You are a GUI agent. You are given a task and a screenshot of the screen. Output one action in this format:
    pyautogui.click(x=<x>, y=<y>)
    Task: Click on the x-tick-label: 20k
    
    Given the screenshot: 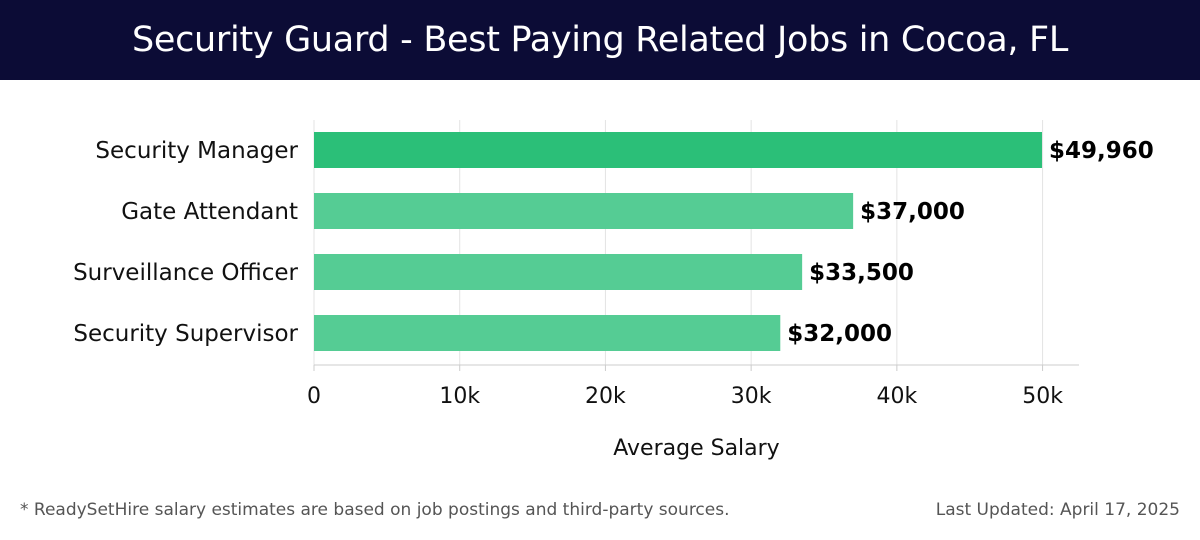 What is the action you would take?
    pyautogui.click(x=605, y=396)
    